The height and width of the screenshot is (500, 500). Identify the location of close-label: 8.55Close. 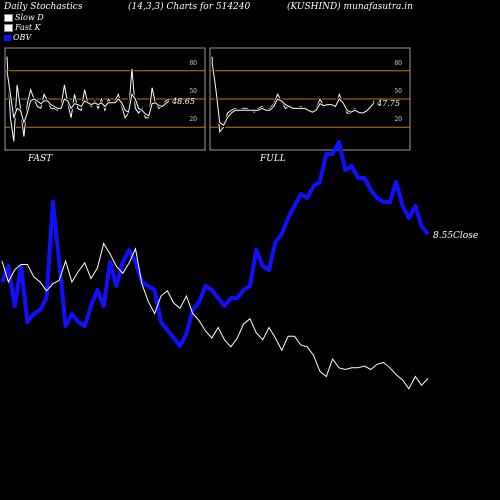
(455, 236).